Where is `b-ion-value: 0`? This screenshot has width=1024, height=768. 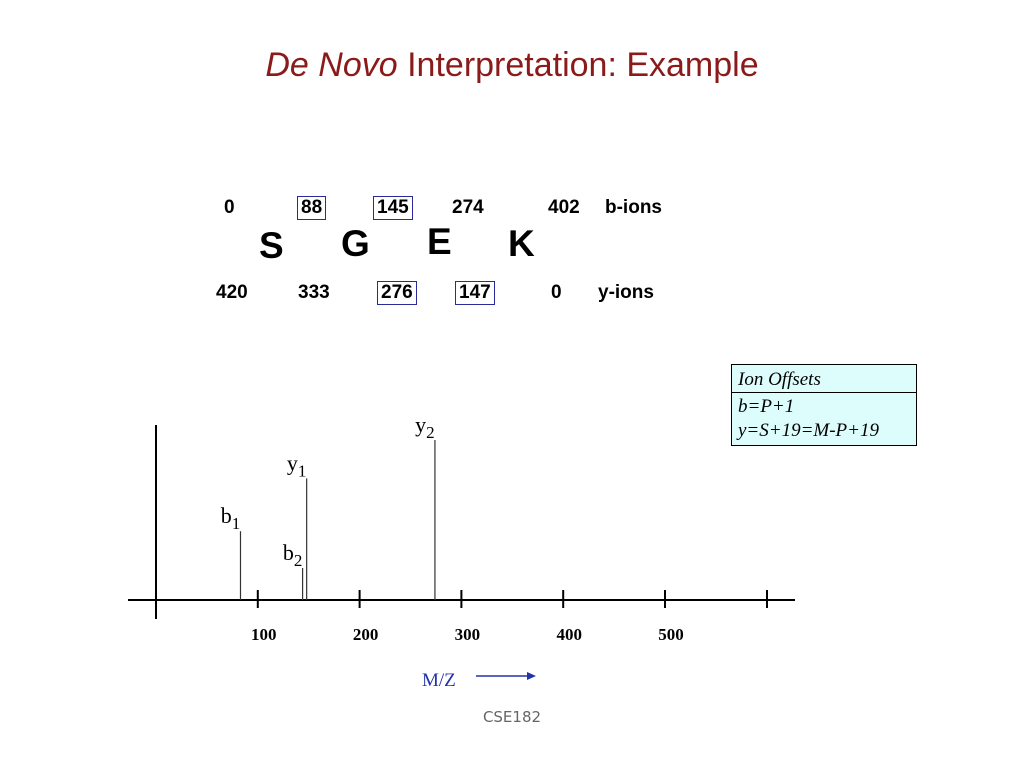 b-ion-value: 0 is located at coordinates (229, 207).